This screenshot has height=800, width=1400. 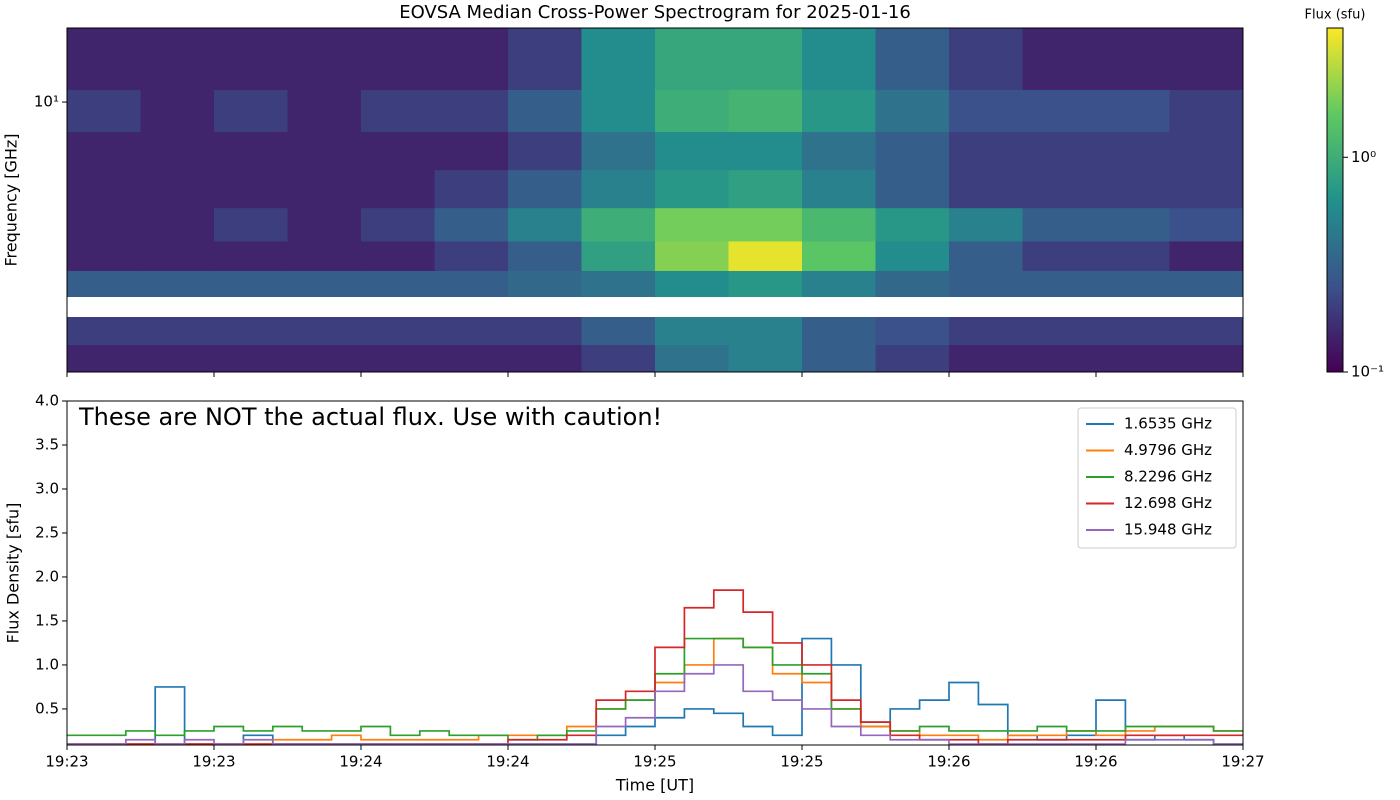 I want to click on legend-label: 4.9796 GHz, so click(x=1168, y=450).